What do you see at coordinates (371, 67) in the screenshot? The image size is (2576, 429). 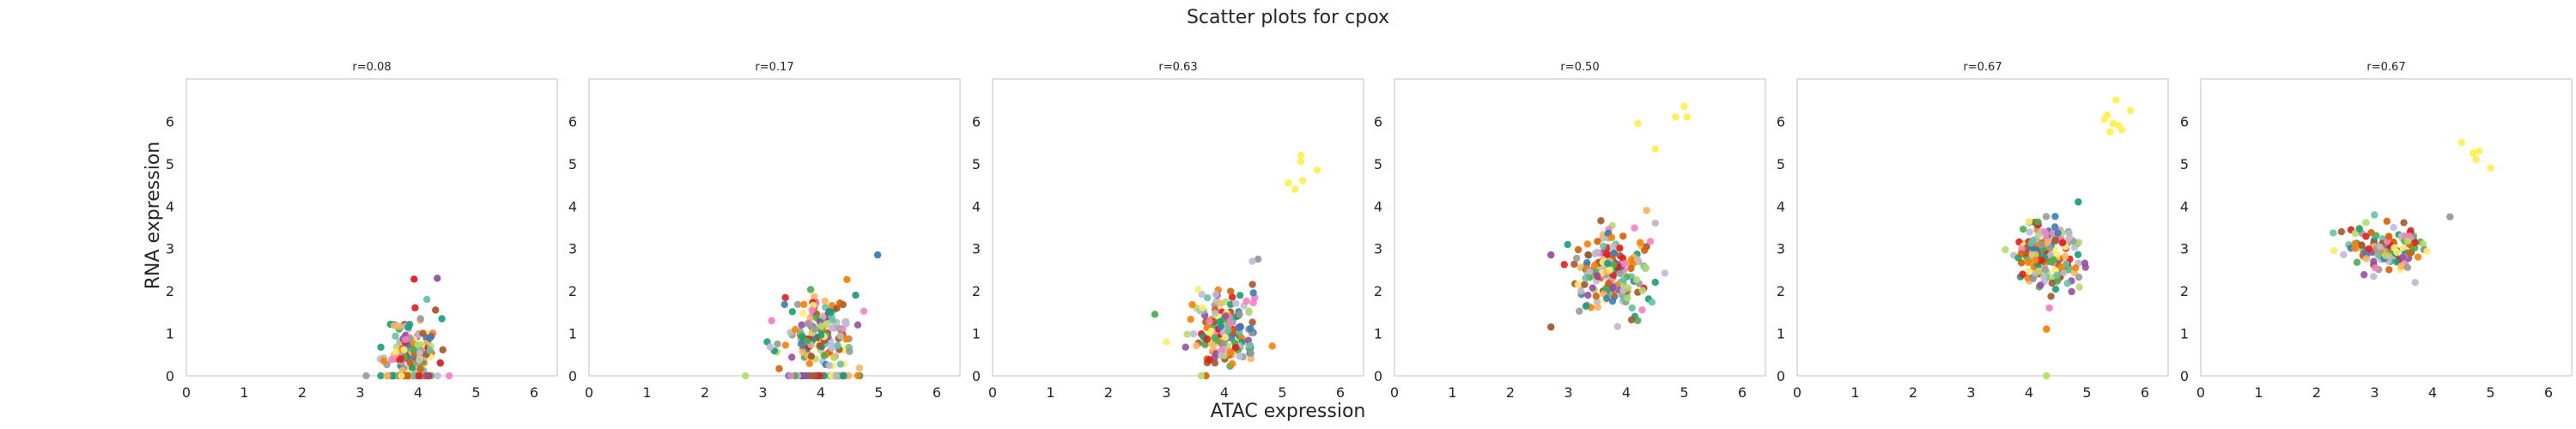 I see `panel-title: r=0.08` at bounding box center [371, 67].